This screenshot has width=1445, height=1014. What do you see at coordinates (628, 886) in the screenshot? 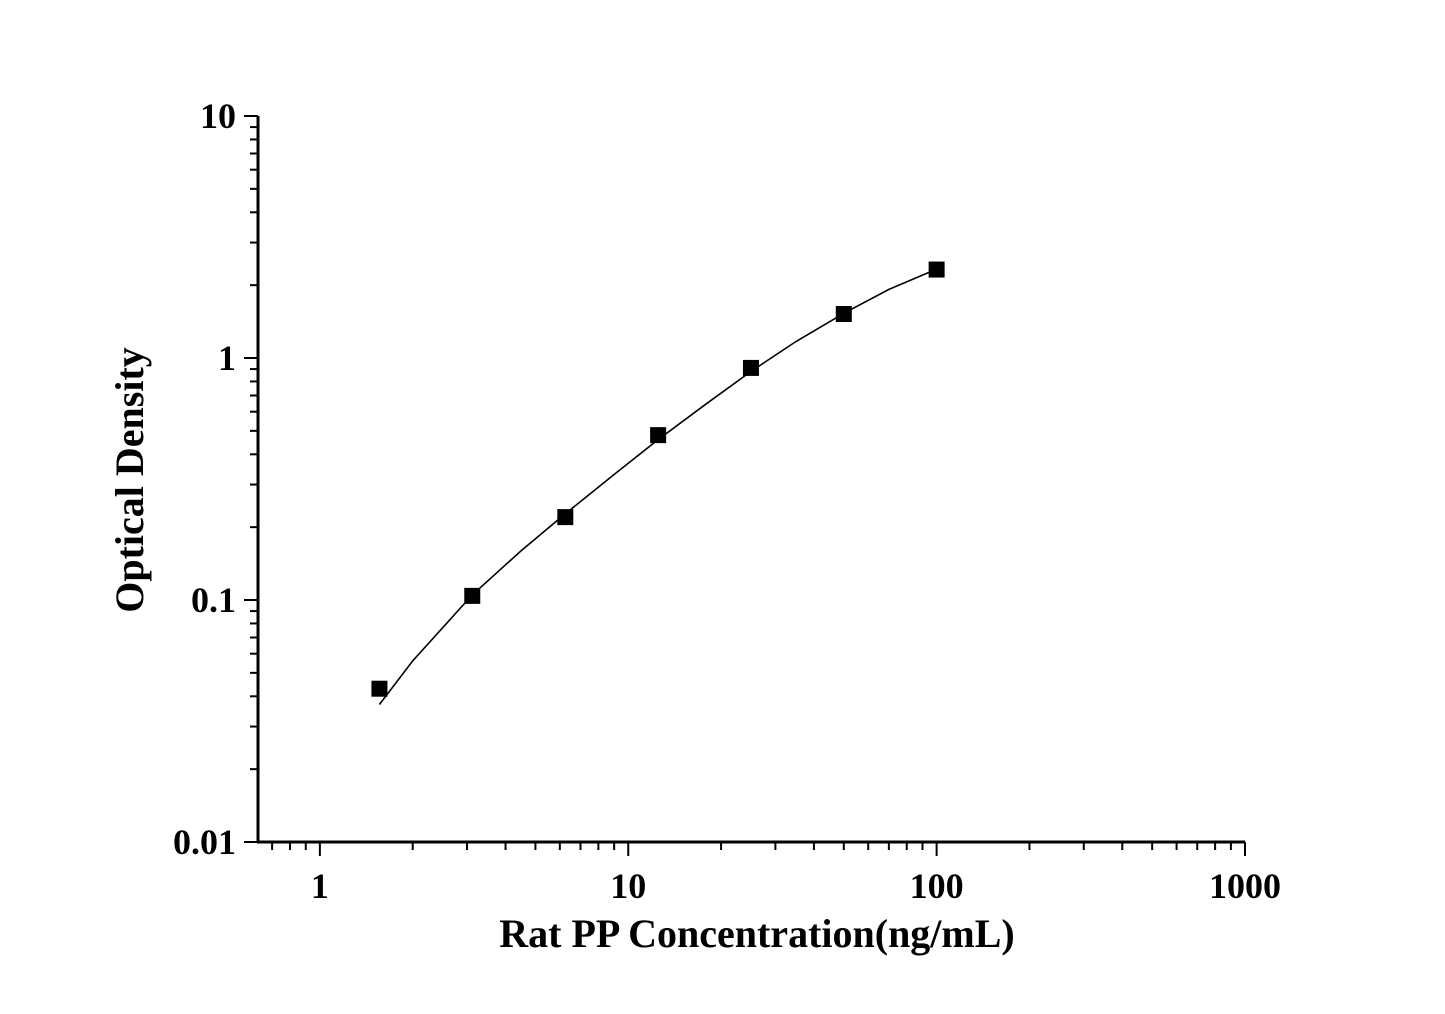
I see `x-tick-label: 10` at bounding box center [628, 886].